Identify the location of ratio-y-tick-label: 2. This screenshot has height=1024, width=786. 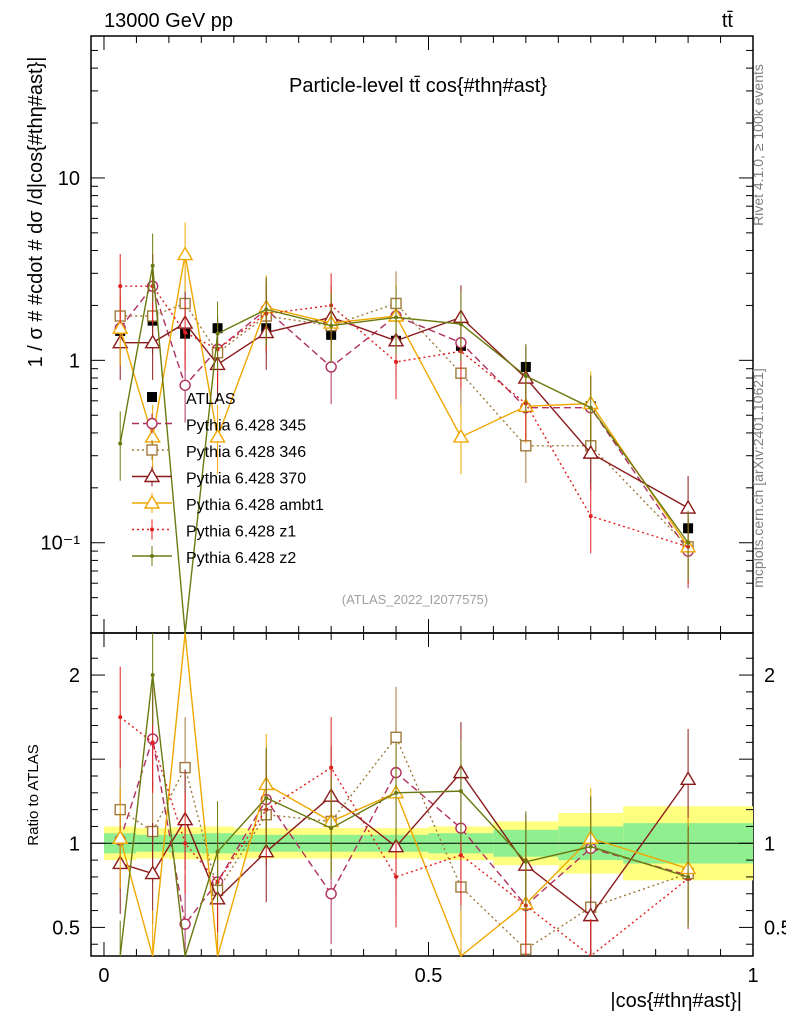
(74, 676).